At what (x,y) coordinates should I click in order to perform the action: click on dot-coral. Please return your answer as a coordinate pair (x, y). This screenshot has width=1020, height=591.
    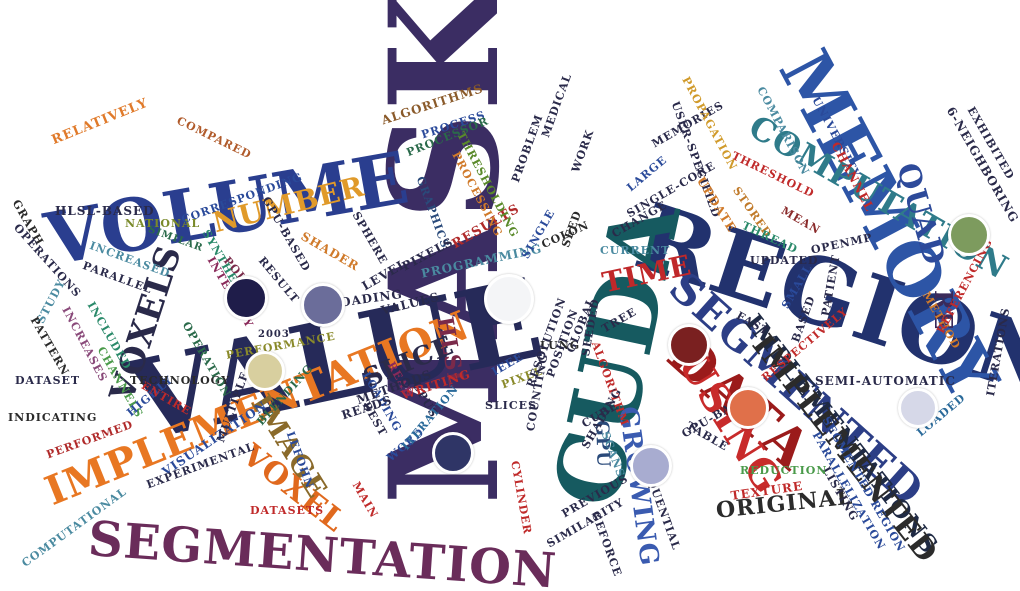
    Looking at the image, I should click on (748, 408).